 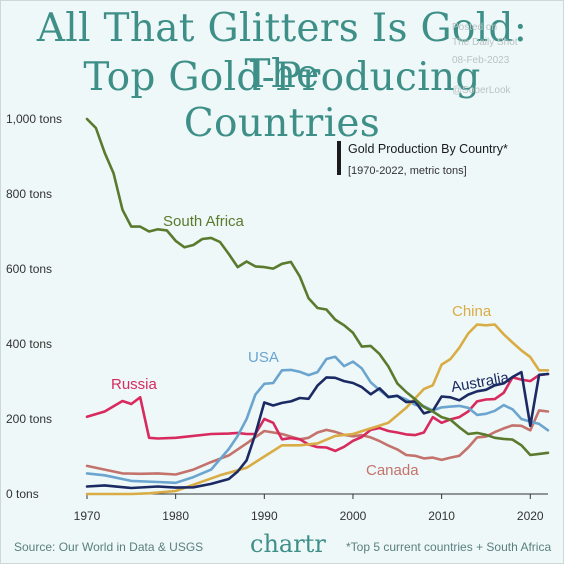 What do you see at coordinates (288, 544) in the screenshot?
I see `brand-logo: chartr` at bounding box center [288, 544].